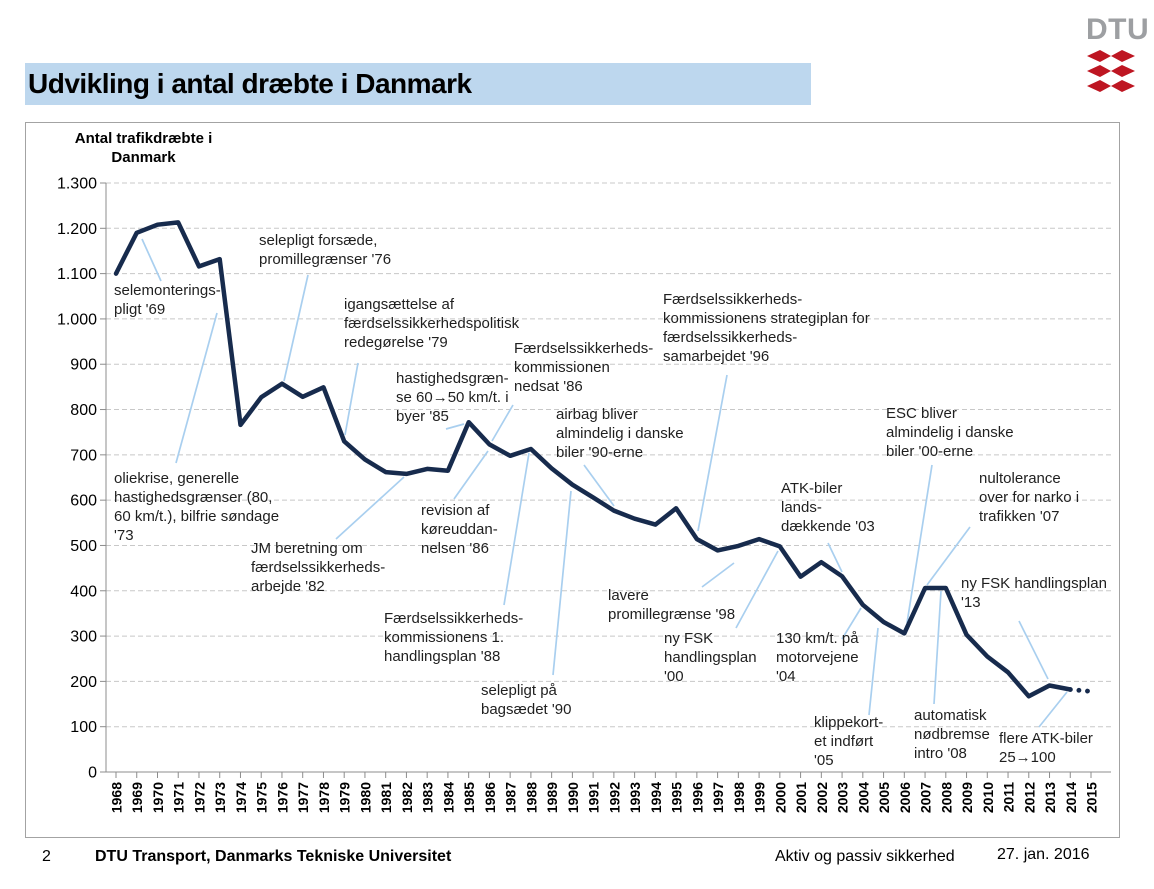  What do you see at coordinates (843, 797) in the screenshot?
I see `svg-text: 2003` at bounding box center [843, 797].